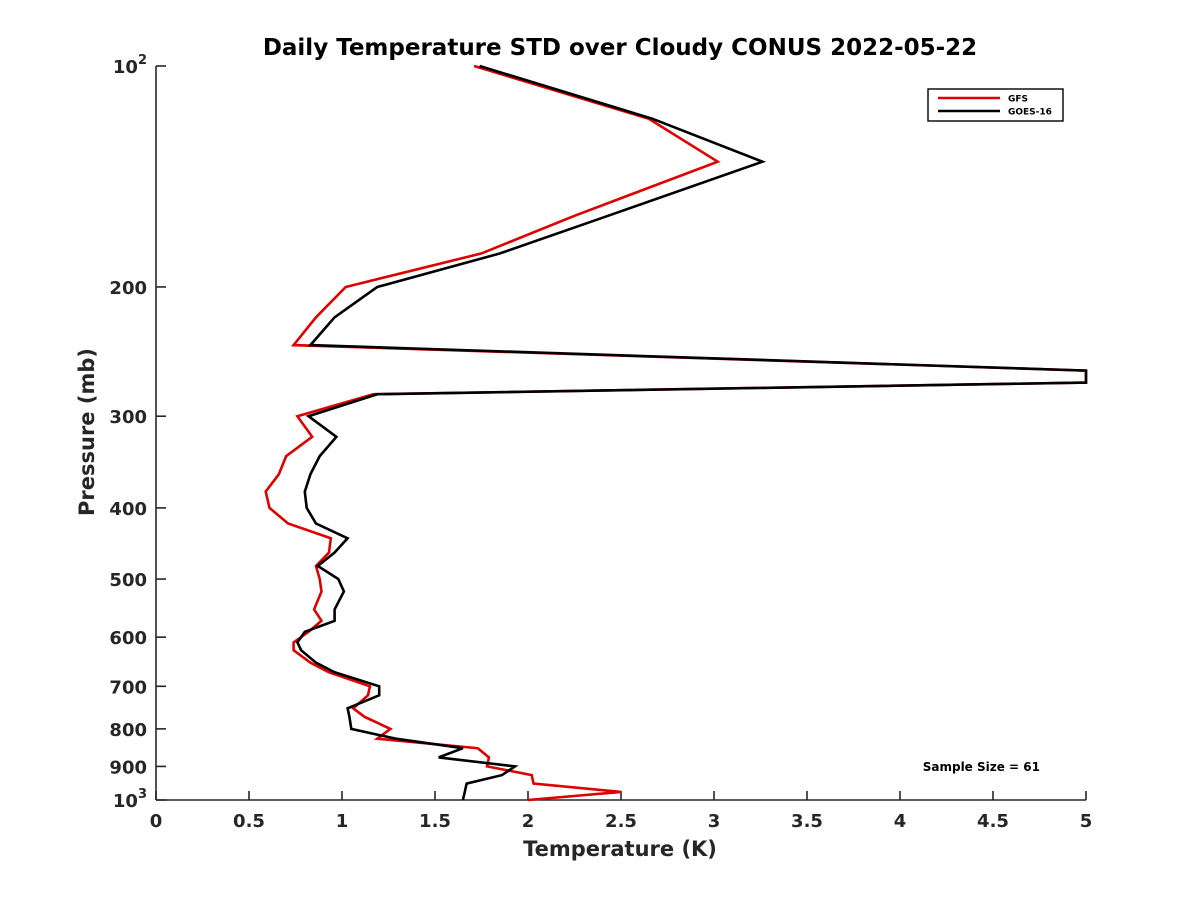 This screenshot has width=1200, height=900. Describe the element at coordinates (620, 849) in the screenshot. I see `x-axis-label: Temperature (K)` at that location.